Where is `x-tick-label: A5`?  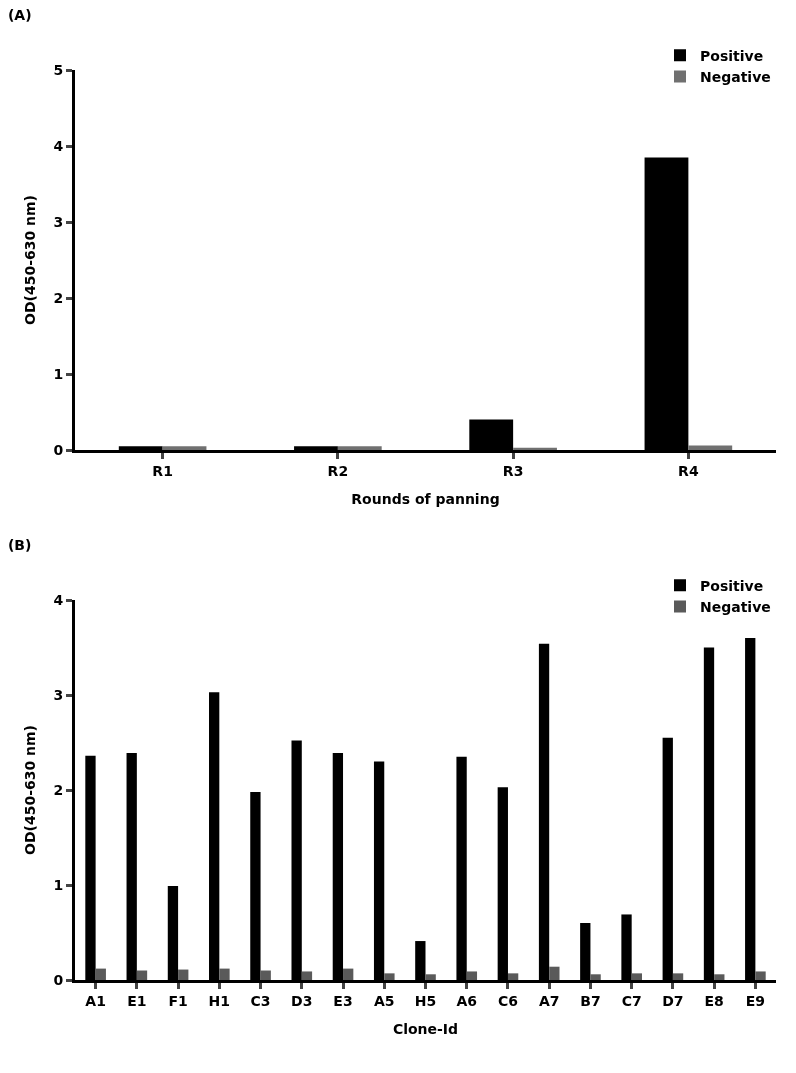 x-tick-label: A5 is located at coordinates (384, 1000).